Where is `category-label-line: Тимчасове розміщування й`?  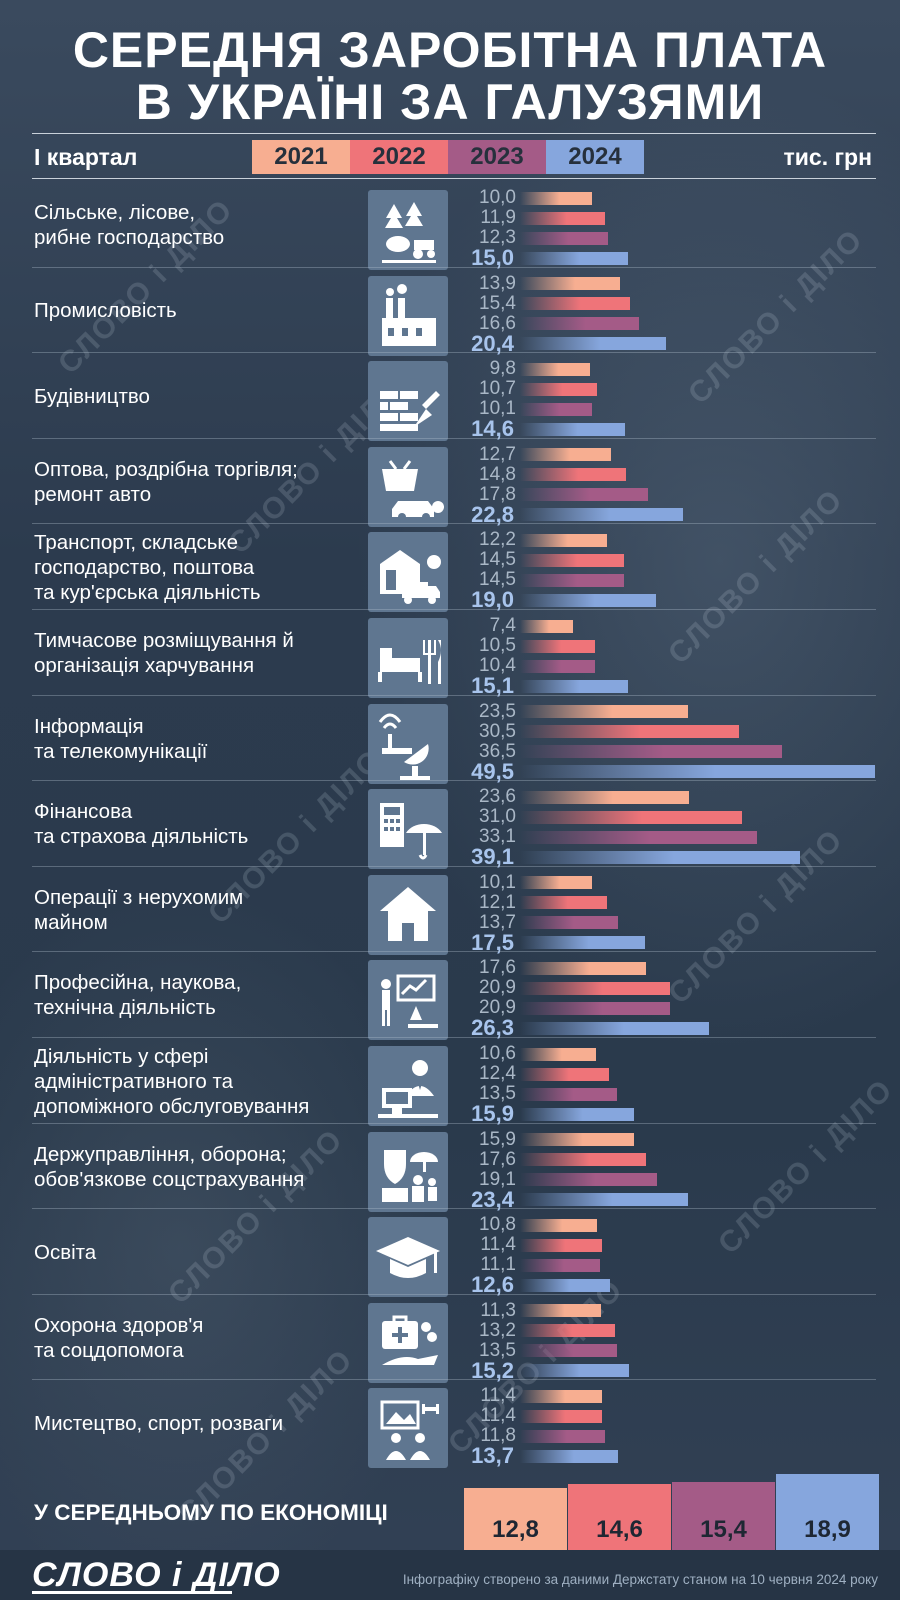
category-label-line: Тимчасове розміщування й is located at coordinates (164, 640).